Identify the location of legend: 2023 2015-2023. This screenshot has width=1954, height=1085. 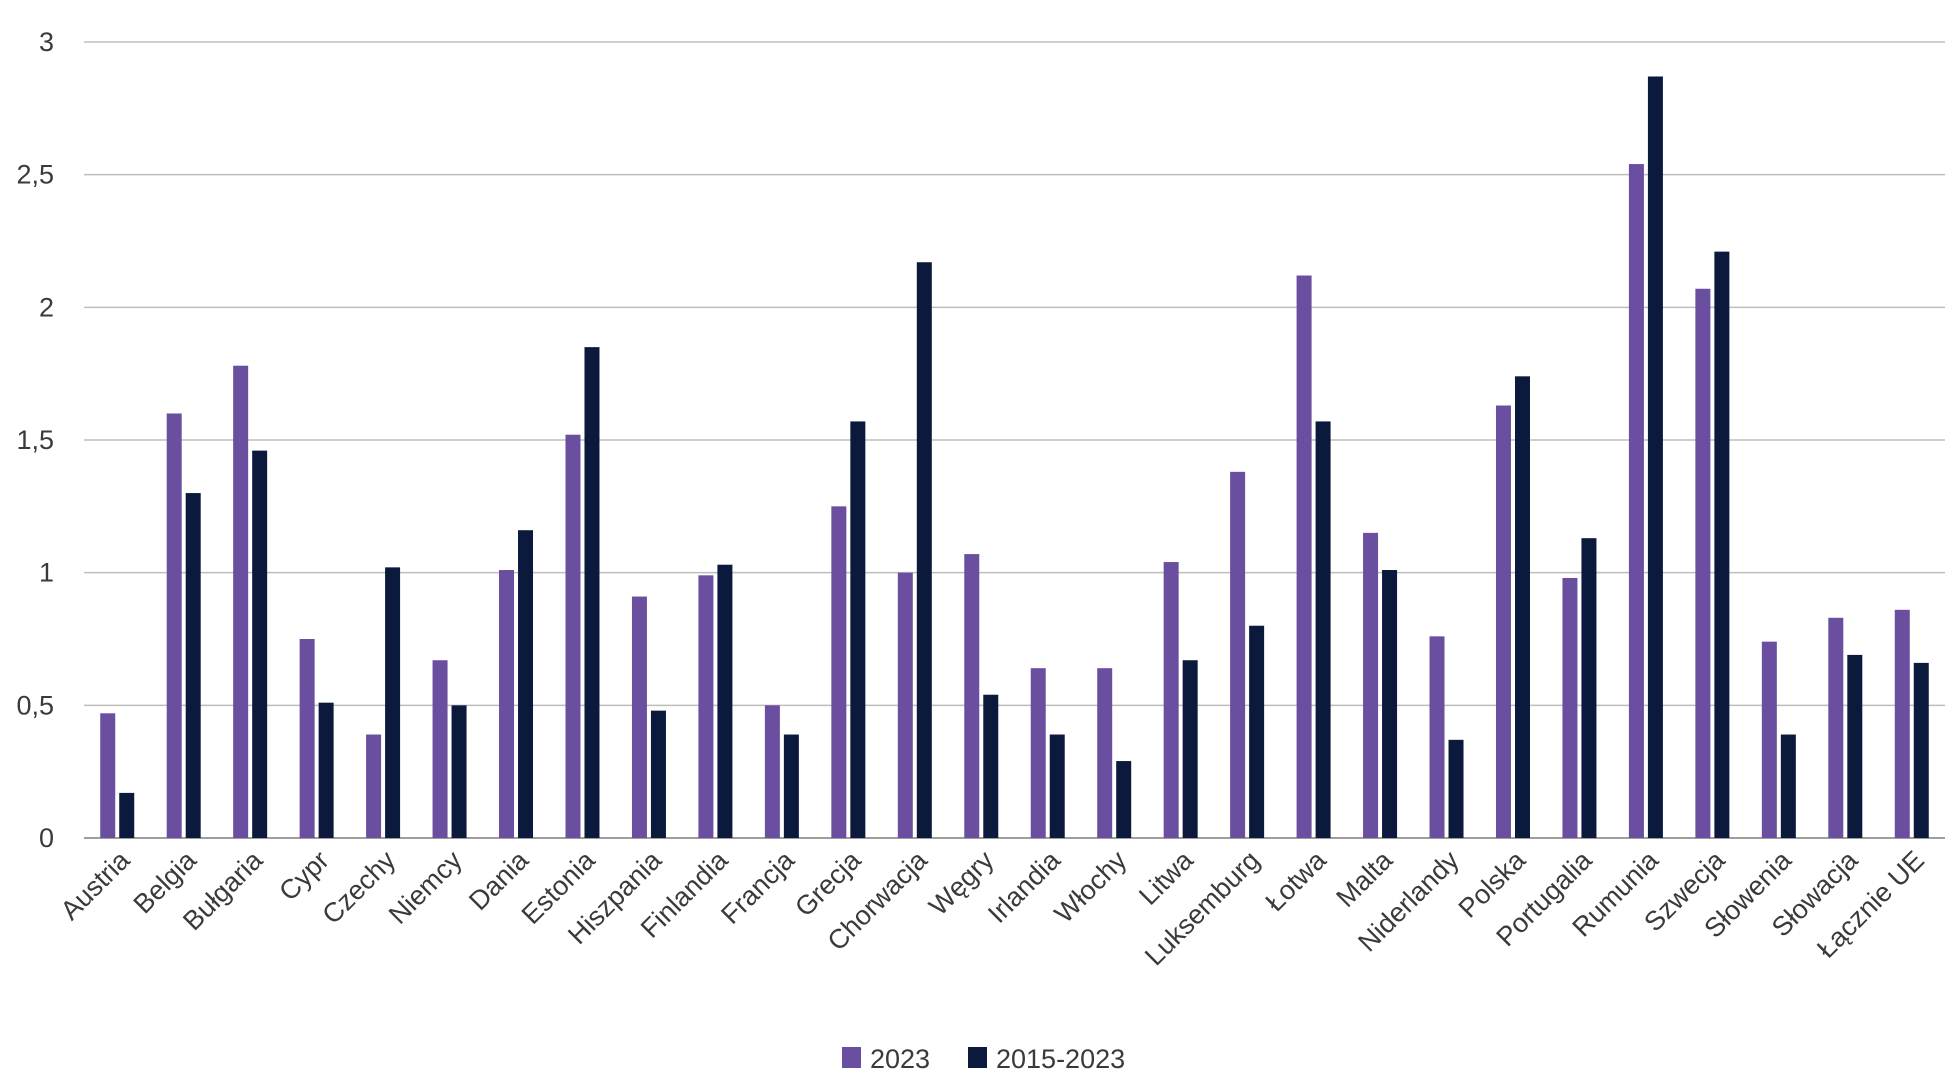
(983, 1059).